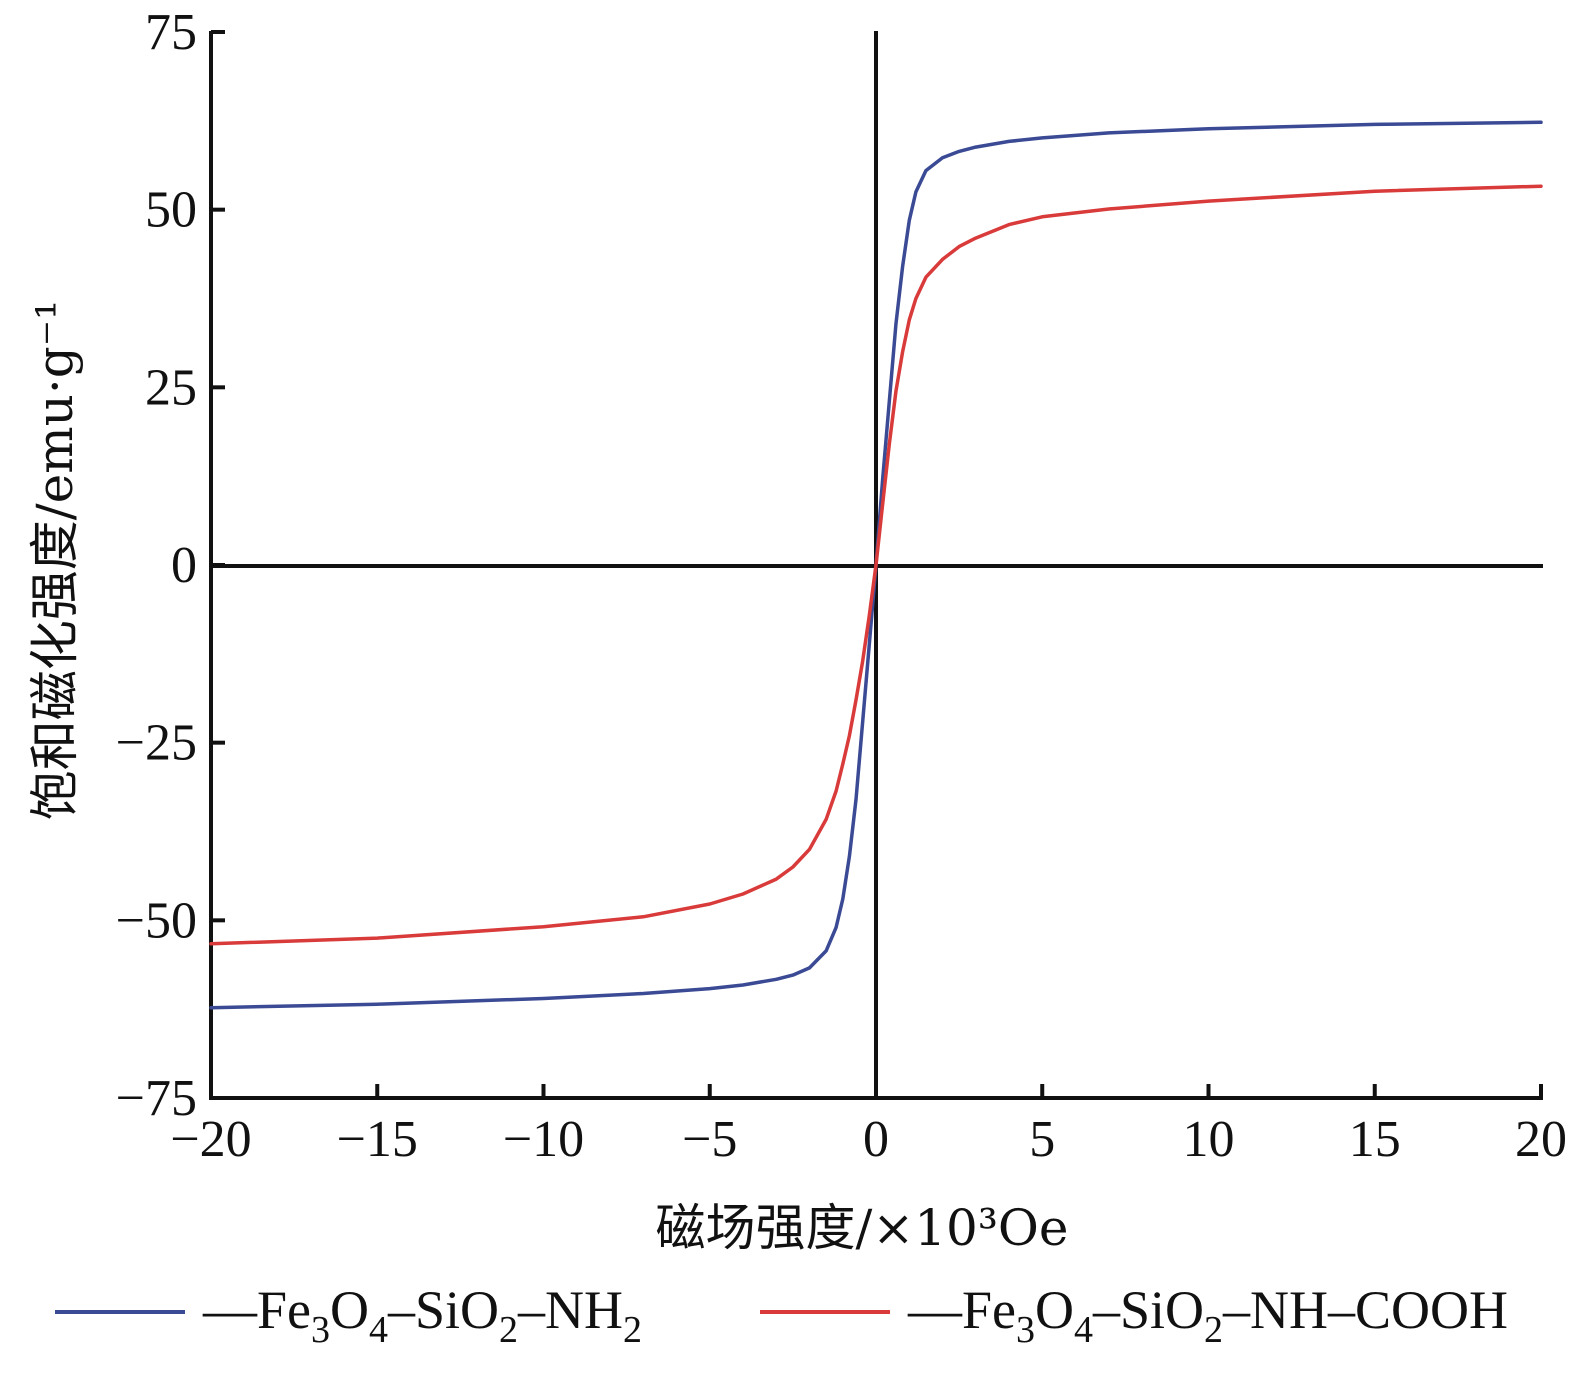  I want to click on legend-label: —Fe3O4–SiO2–NH2, so click(422, 1315).